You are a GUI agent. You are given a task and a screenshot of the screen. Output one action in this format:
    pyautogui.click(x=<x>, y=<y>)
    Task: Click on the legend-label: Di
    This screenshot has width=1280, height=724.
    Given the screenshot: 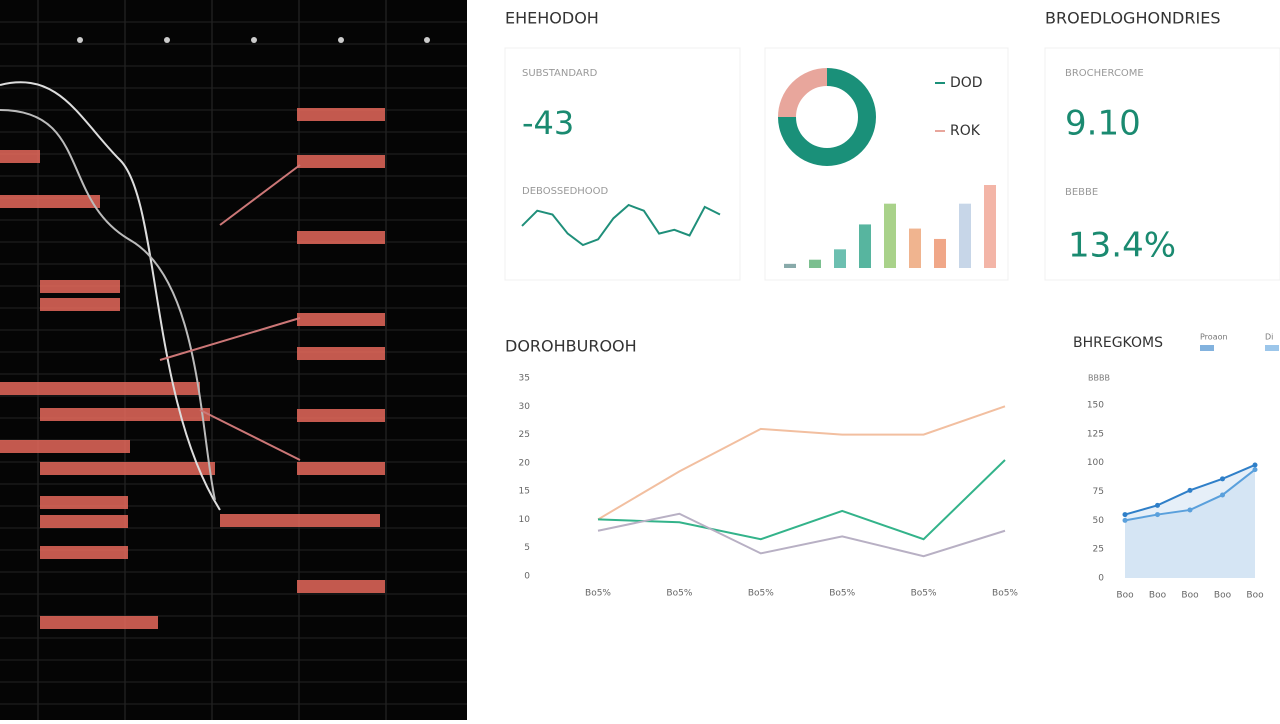 What is the action you would take?
    pyautogui.click(x=1269, y=337)
    